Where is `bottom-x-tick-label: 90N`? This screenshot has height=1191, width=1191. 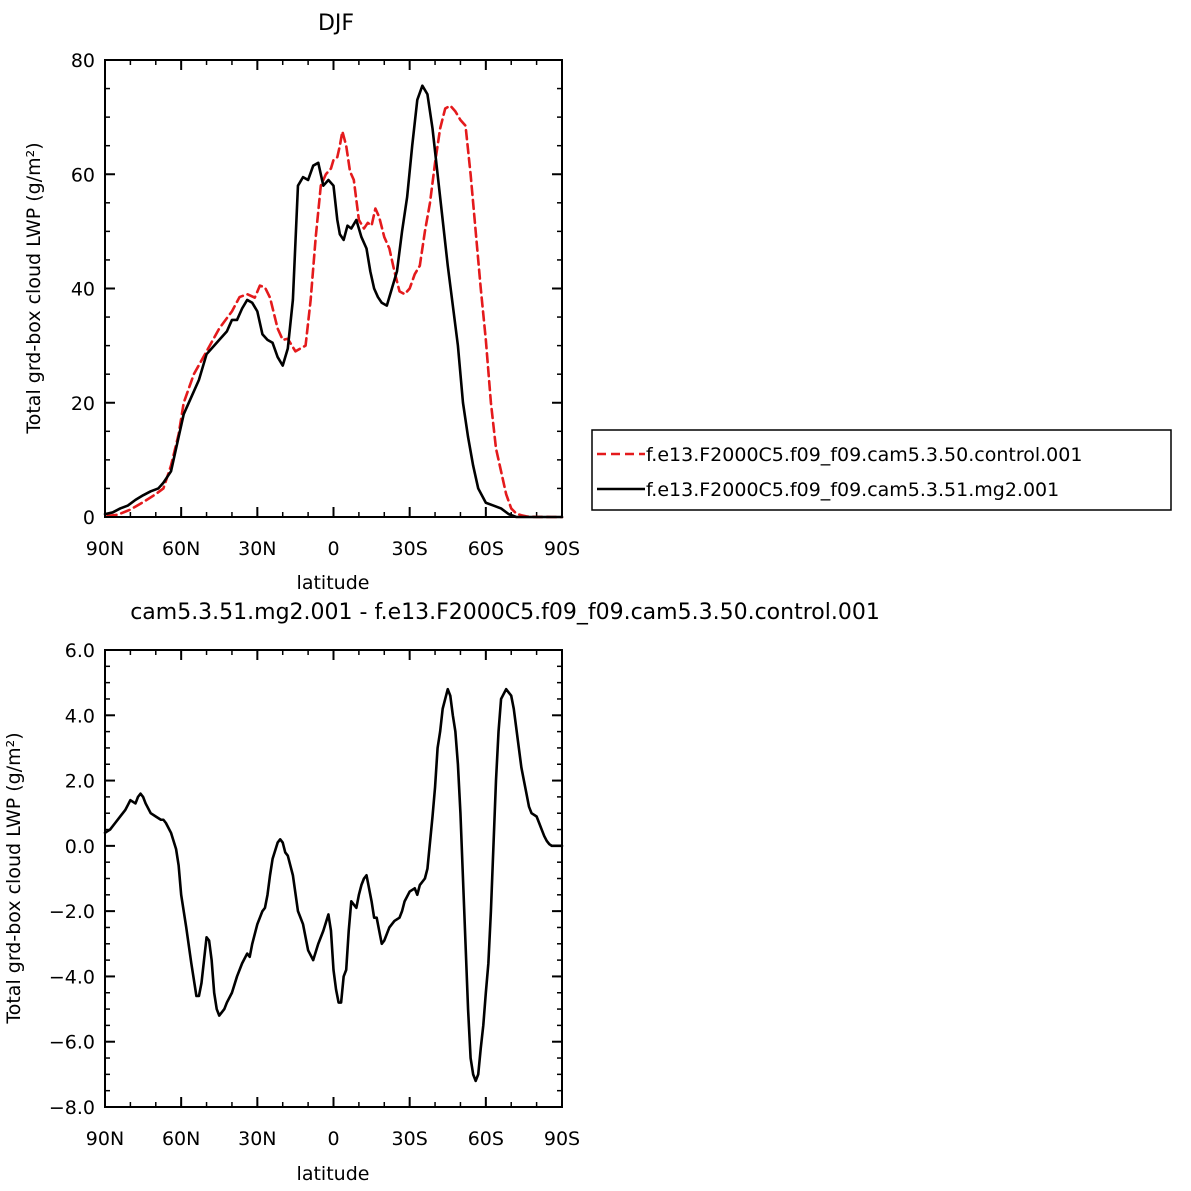
bottom-x-tick-label: 90N is located at coordinates (105, 1139).